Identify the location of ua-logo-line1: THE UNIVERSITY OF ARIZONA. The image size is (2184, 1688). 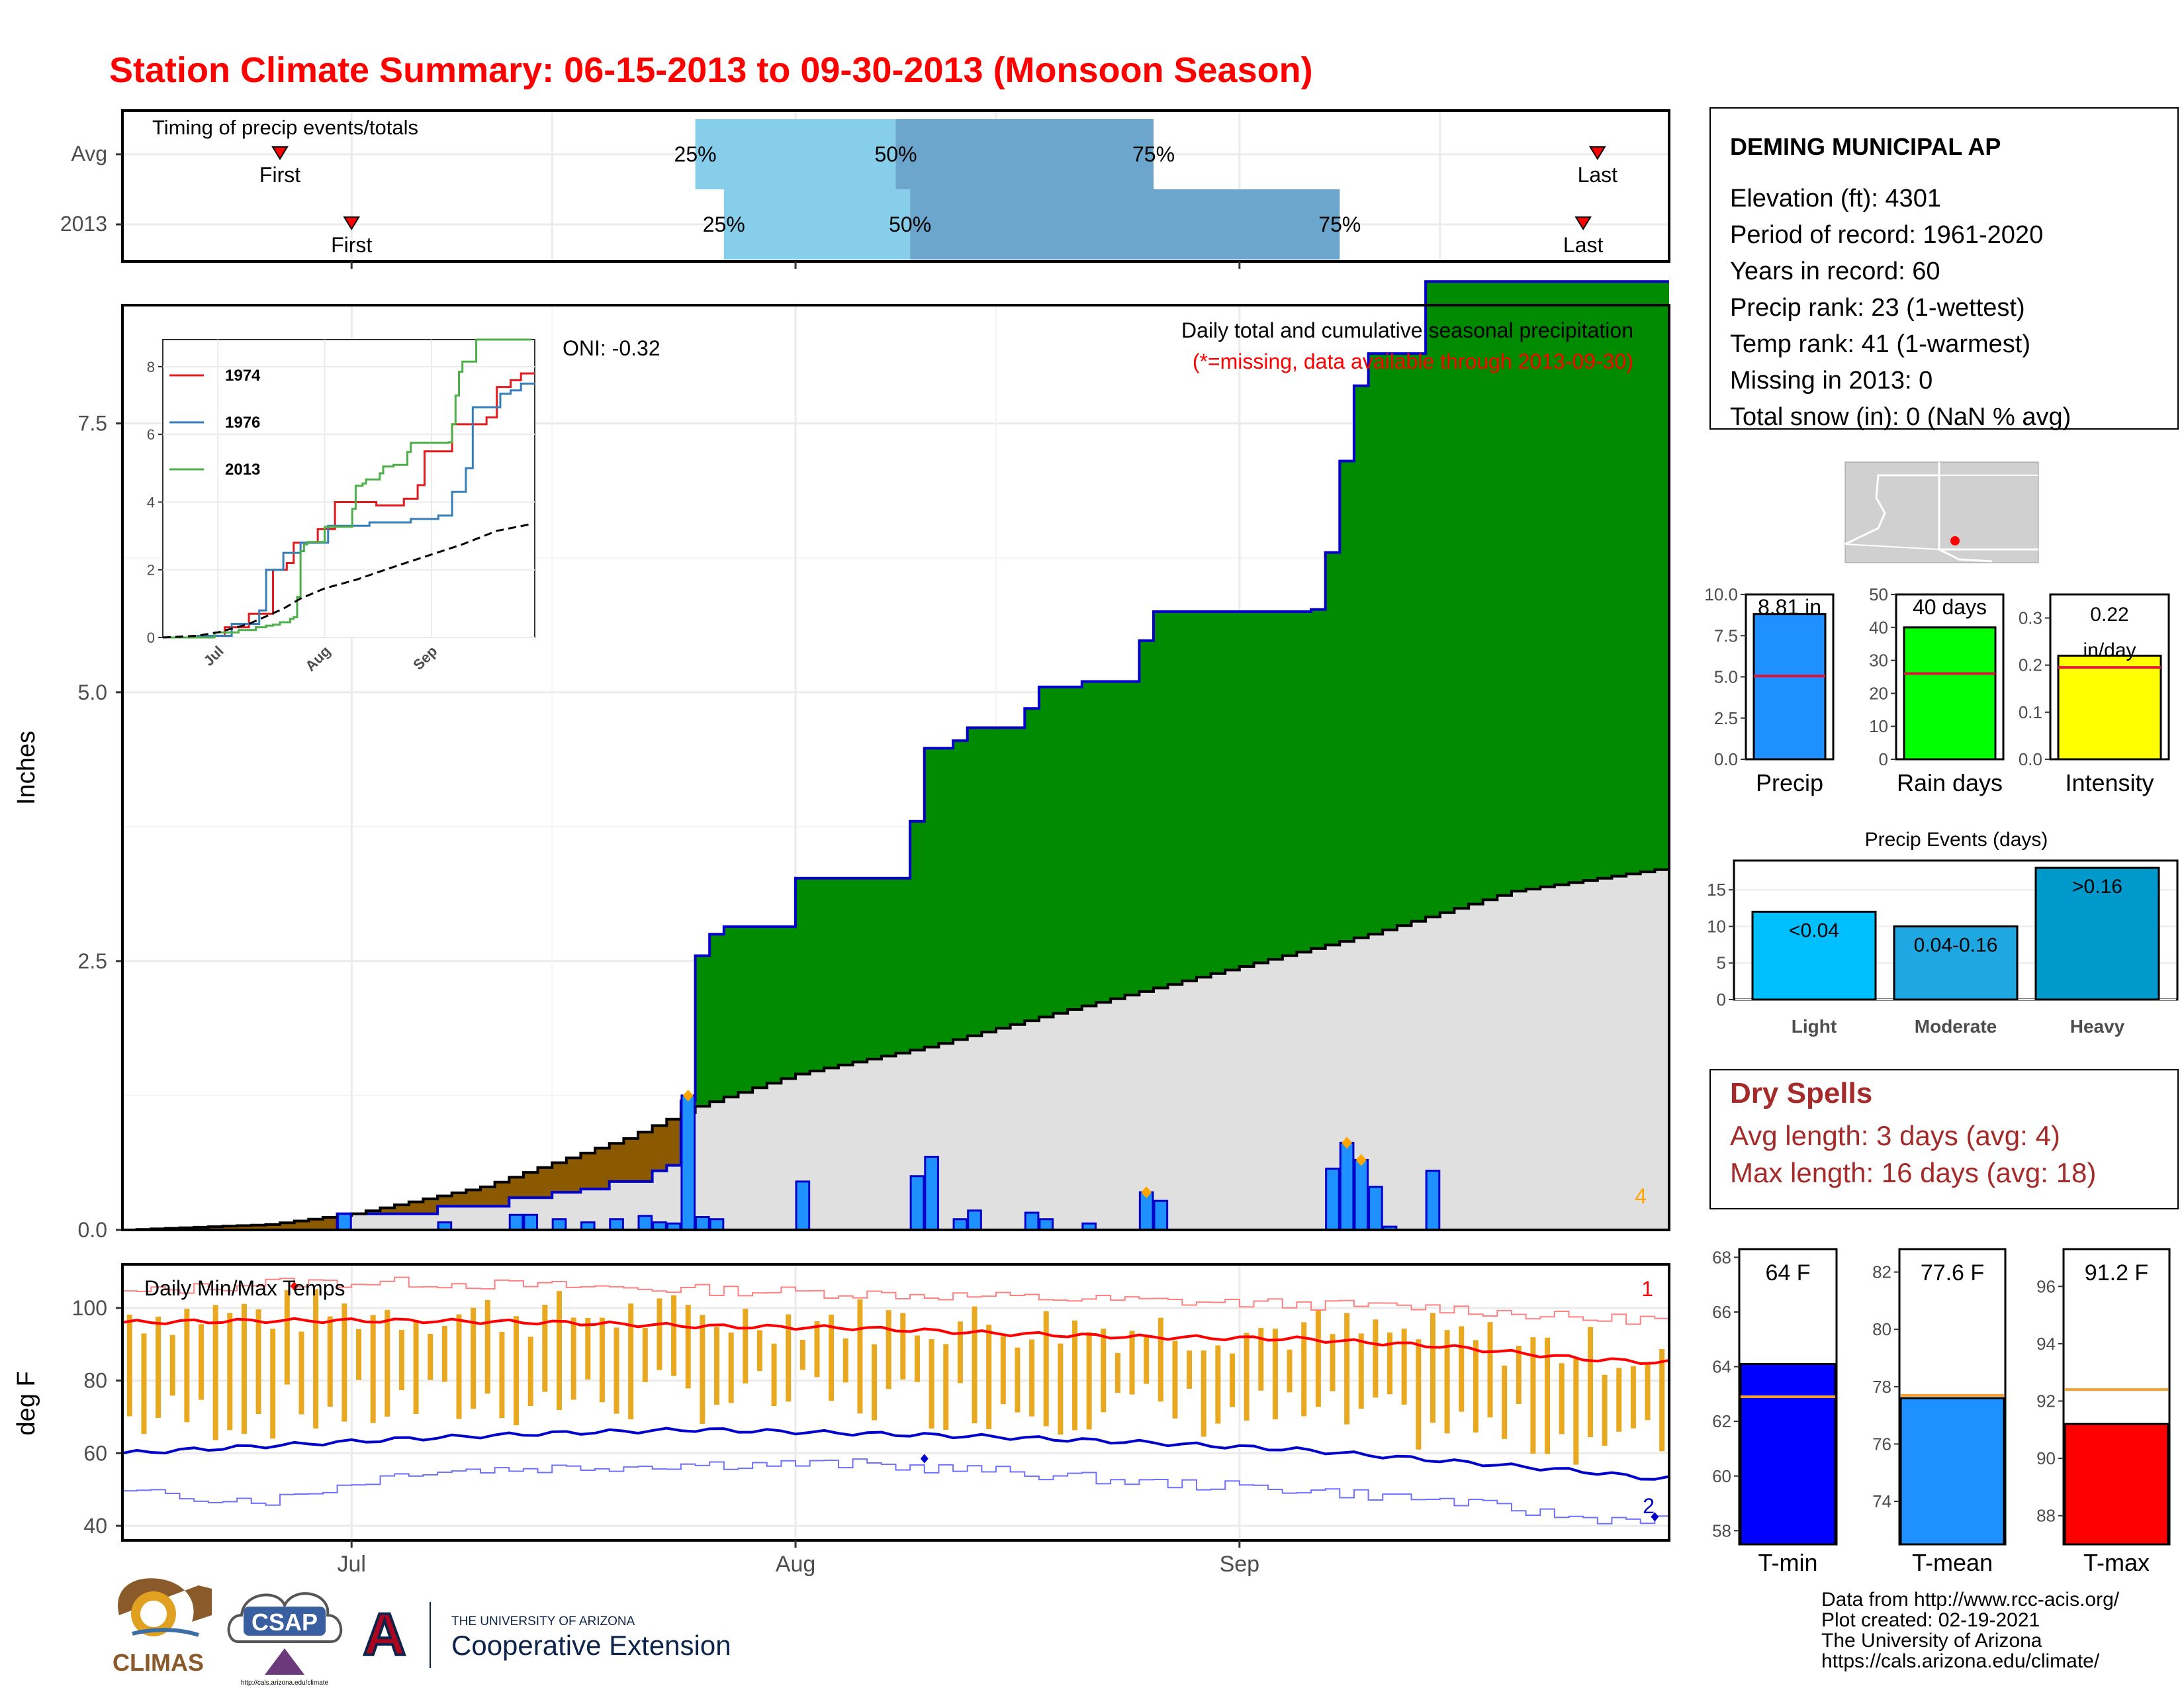
(543, 1621).